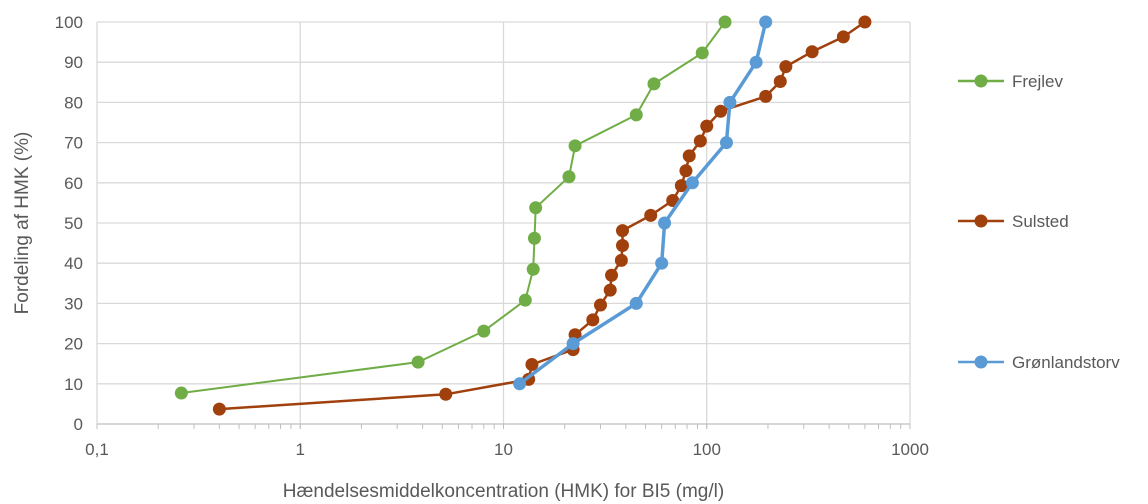  I want to click on y-tick-label: 0, so click(78, 424).